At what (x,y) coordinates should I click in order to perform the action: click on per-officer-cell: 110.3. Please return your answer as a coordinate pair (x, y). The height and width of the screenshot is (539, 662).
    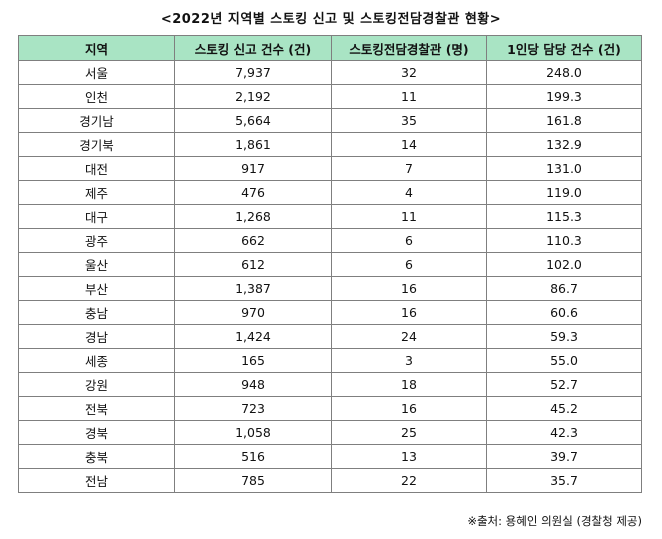
    Looking at the image, I should click on (564, 240).